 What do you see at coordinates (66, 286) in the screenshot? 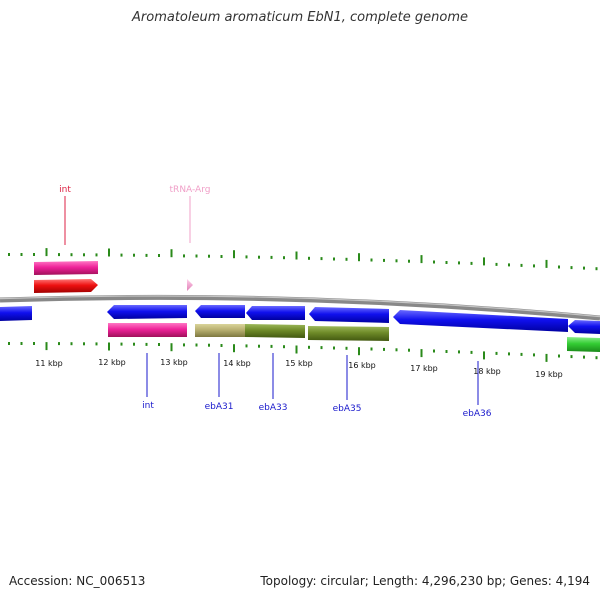
I see `gene-int-forward-red` at bounding box center [66, 286].